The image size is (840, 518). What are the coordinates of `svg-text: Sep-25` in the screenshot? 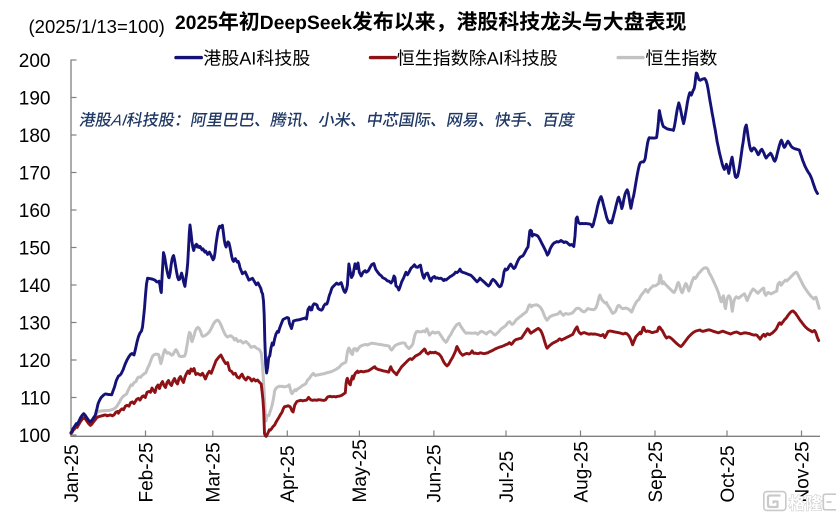 It's located at (656, 471).